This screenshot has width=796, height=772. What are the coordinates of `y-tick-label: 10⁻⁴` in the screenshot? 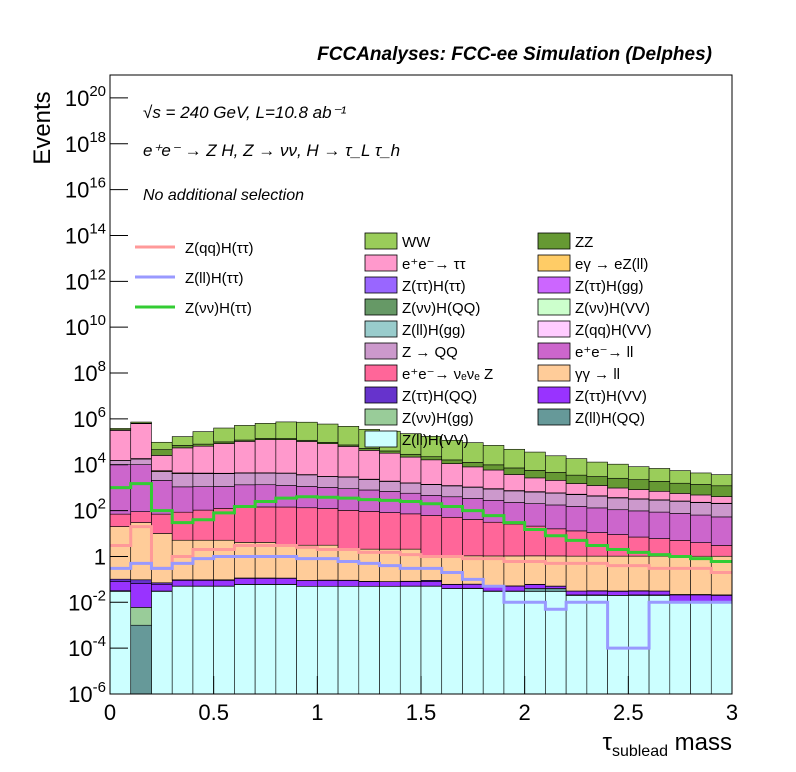 It's located at (87, 647).